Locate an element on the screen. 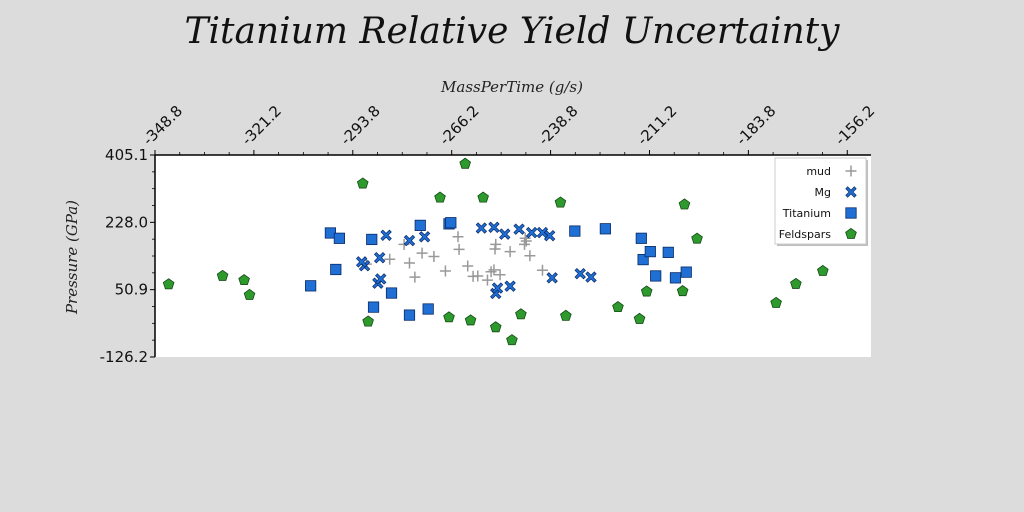  legend-marker-mud is located at coordinates (851, 171).